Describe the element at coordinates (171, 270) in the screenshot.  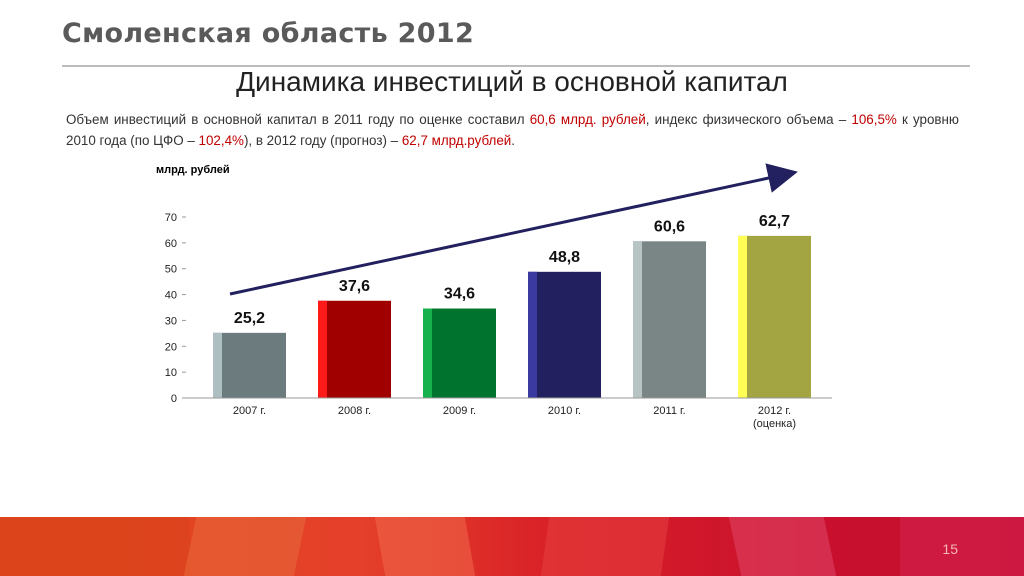
I see `y-tick-label: 50` at that location.